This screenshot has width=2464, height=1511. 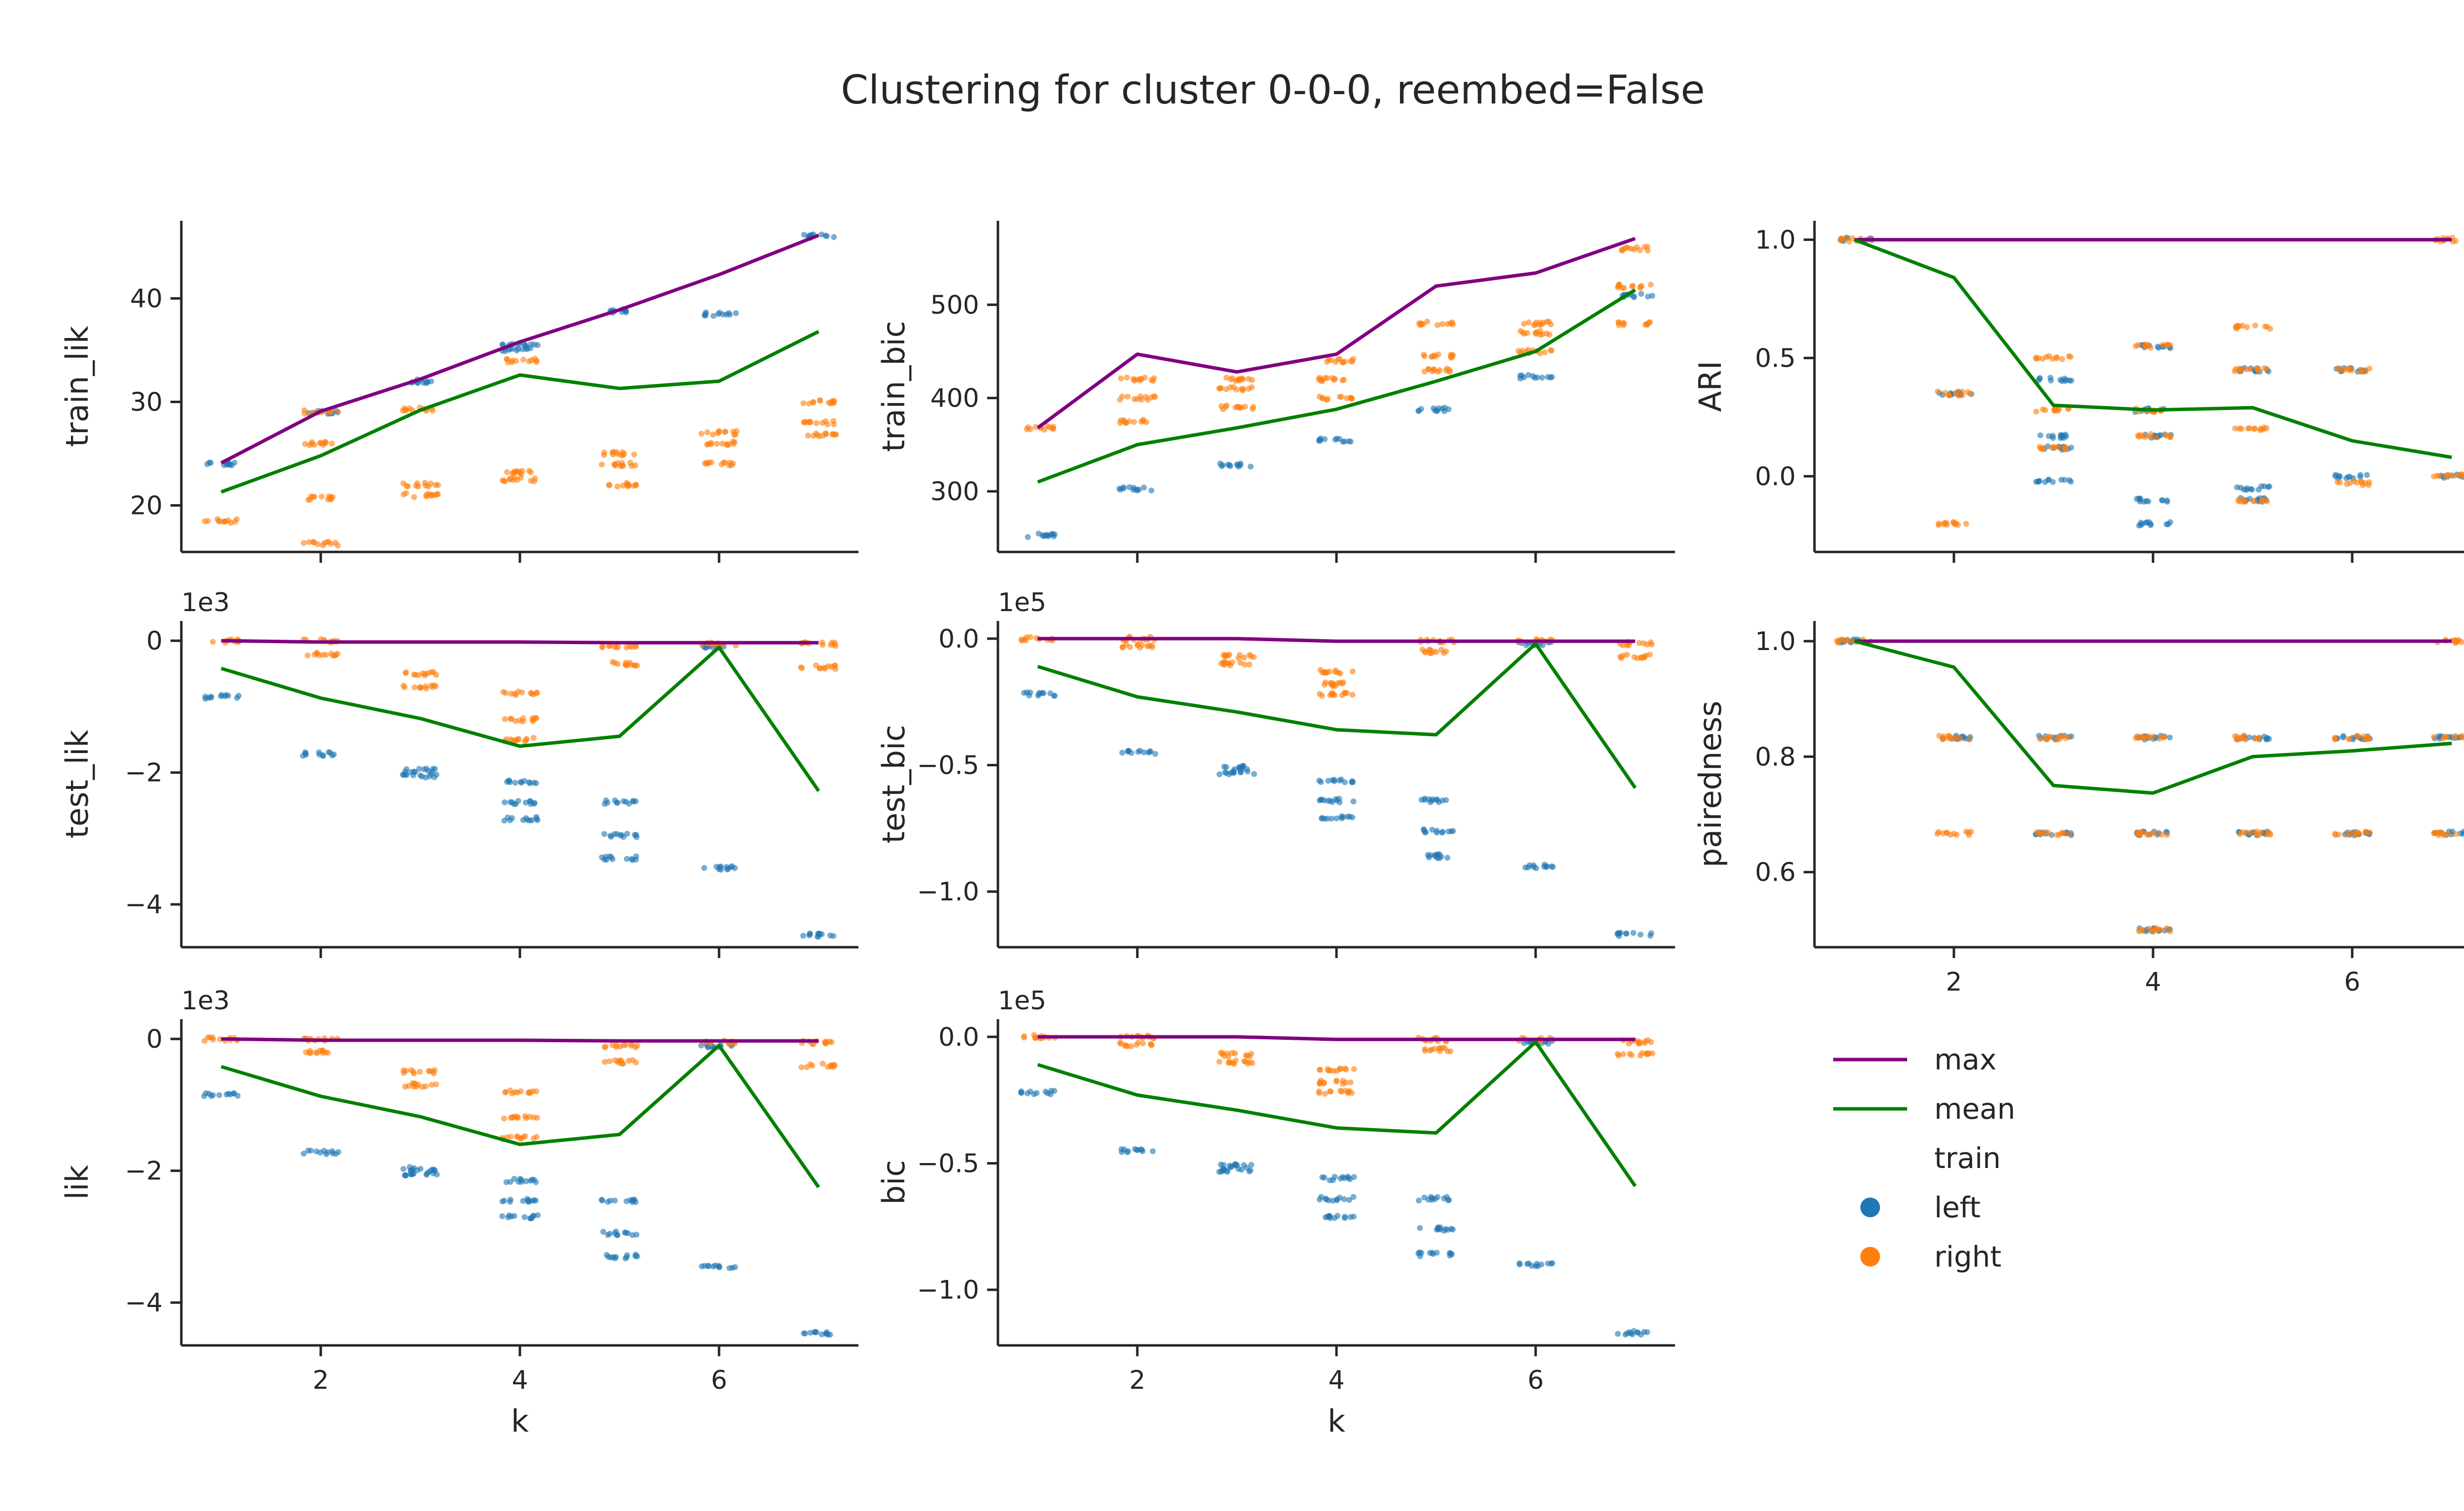 What do you see at coordinates (458, 1213) in the screenshot?
I see `subplot-lik: 2 4 6 −4 −2 0 1e3 lik k` at bounding box center [458, 1213].